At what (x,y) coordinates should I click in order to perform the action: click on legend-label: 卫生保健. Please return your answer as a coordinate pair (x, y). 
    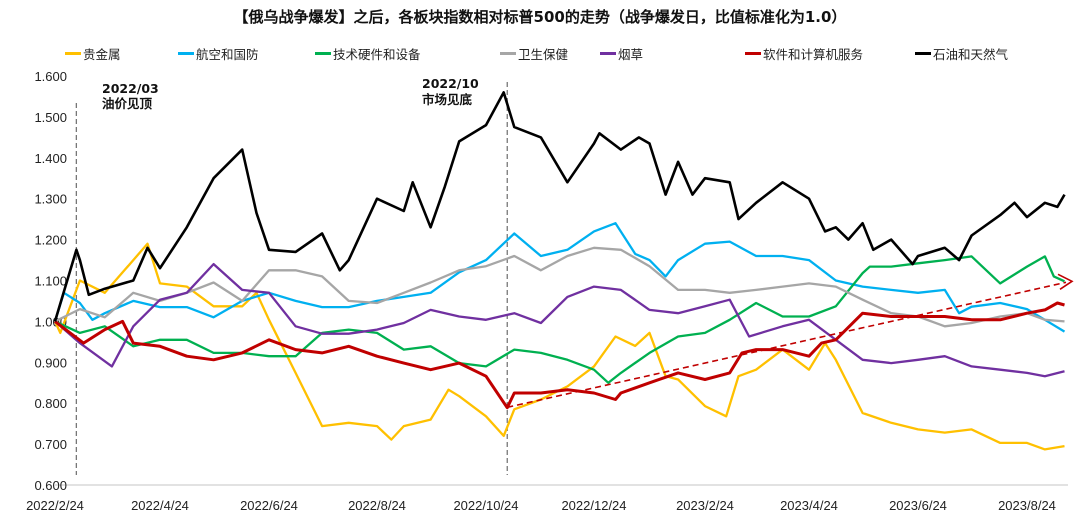
    Looking at the image, I should click on (543, 54).